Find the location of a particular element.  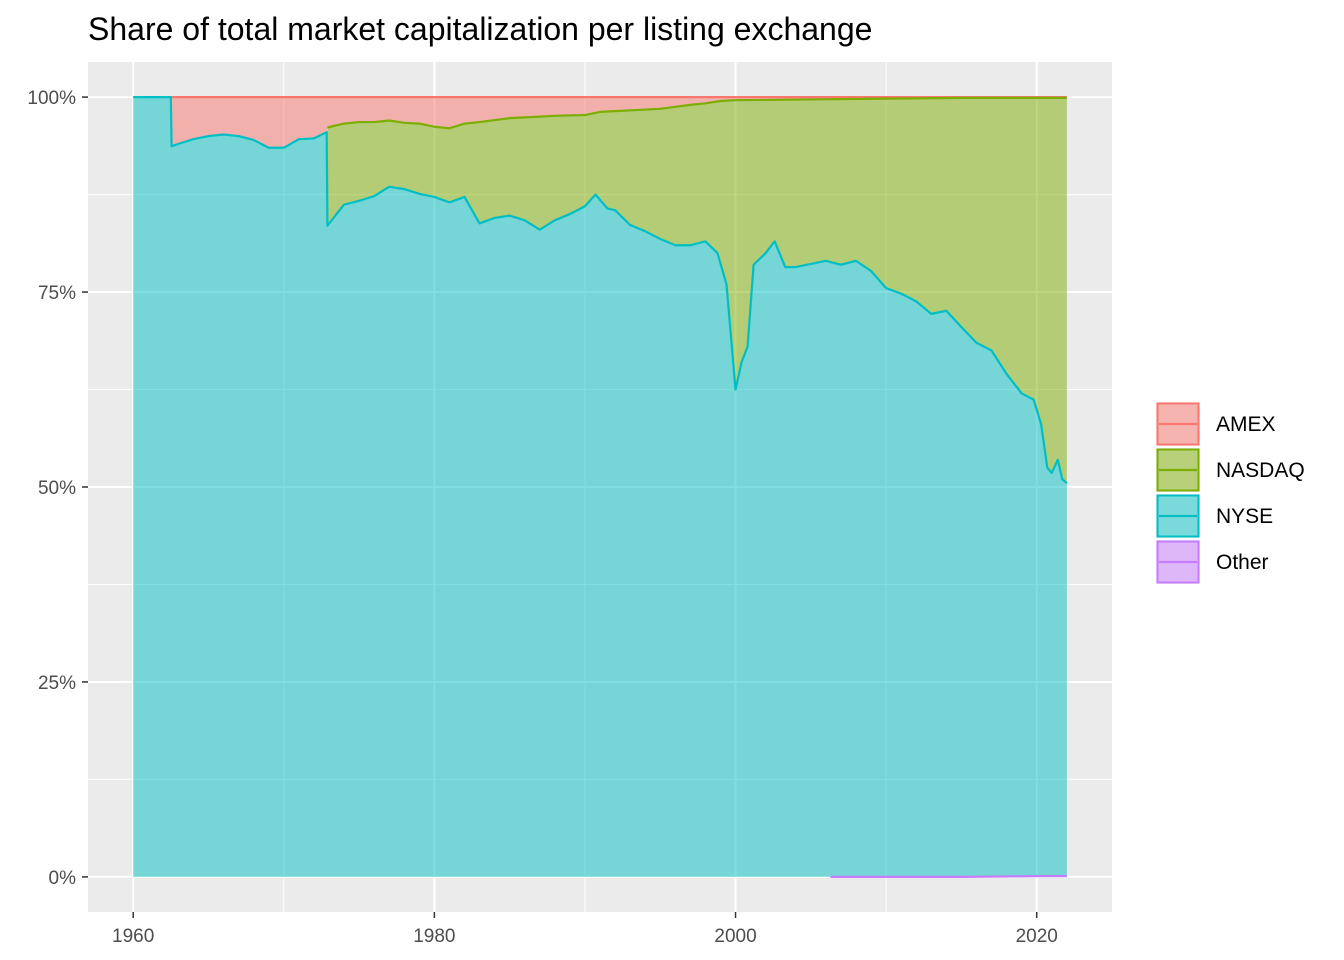

y-tick-label: 0% is located at coordinates (63, 878).